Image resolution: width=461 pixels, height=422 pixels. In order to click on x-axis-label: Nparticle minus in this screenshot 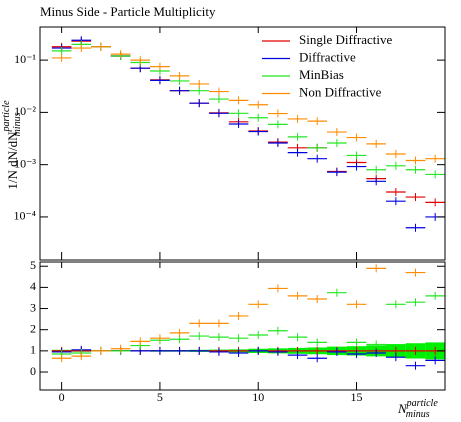, I will do `click(417, 409)`.